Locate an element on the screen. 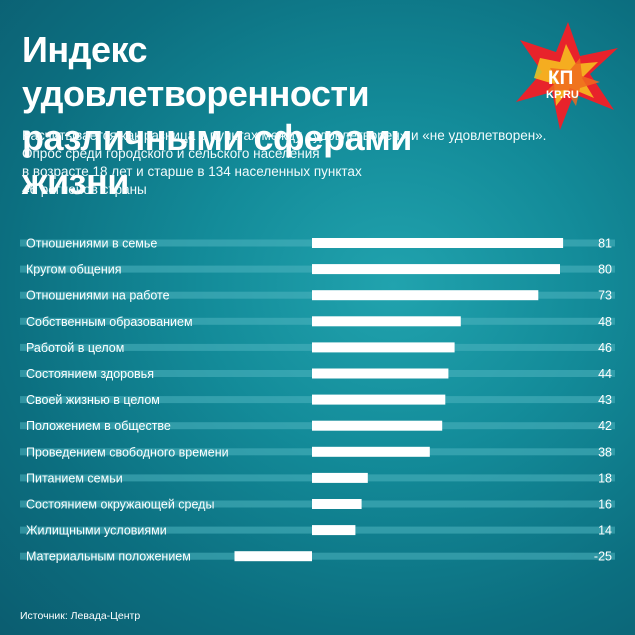  category-label: Работой в целом is located at coordinates (75, 348).